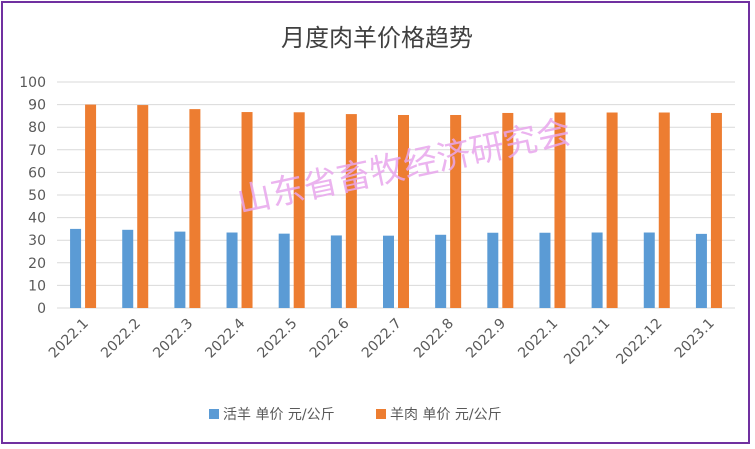  I want to click on legend-label: 活羊 单价 元/公斤, so click(279, 415).